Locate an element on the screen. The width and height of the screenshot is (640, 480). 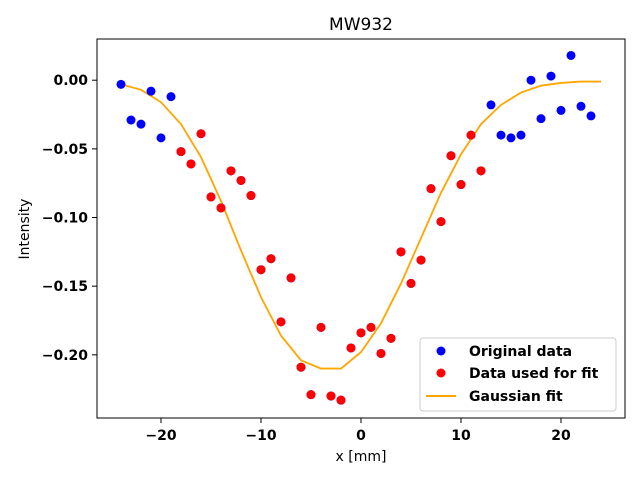
x-tick-label: −20 is located at coordinates (160, 436).